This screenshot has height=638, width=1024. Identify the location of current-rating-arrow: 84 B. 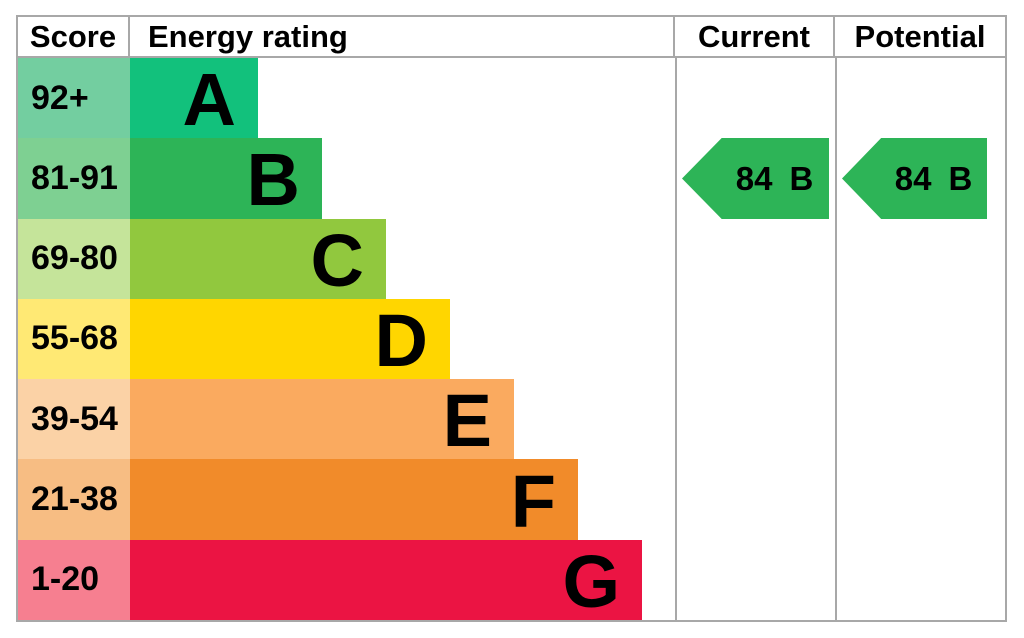
(755, 178).